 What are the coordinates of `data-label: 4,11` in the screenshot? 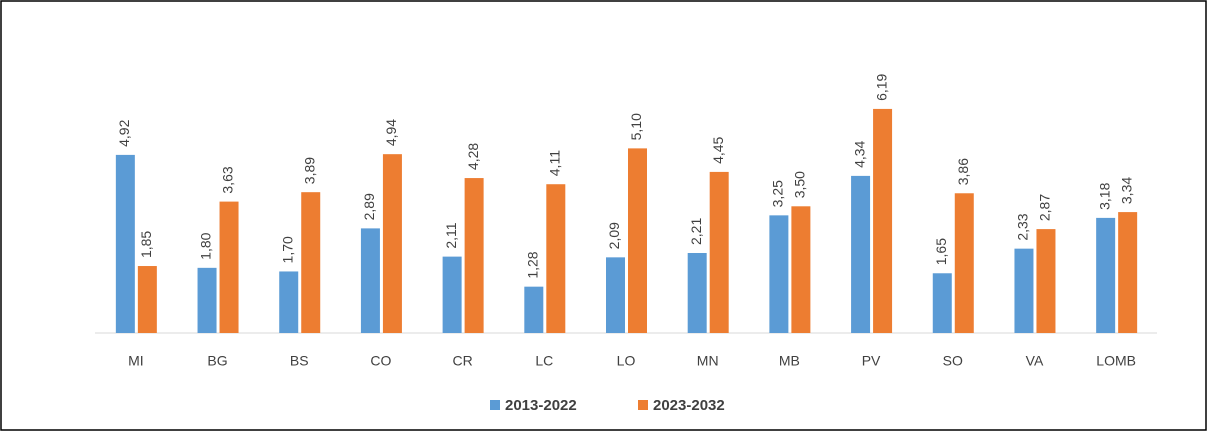 It's located at (555, 163).